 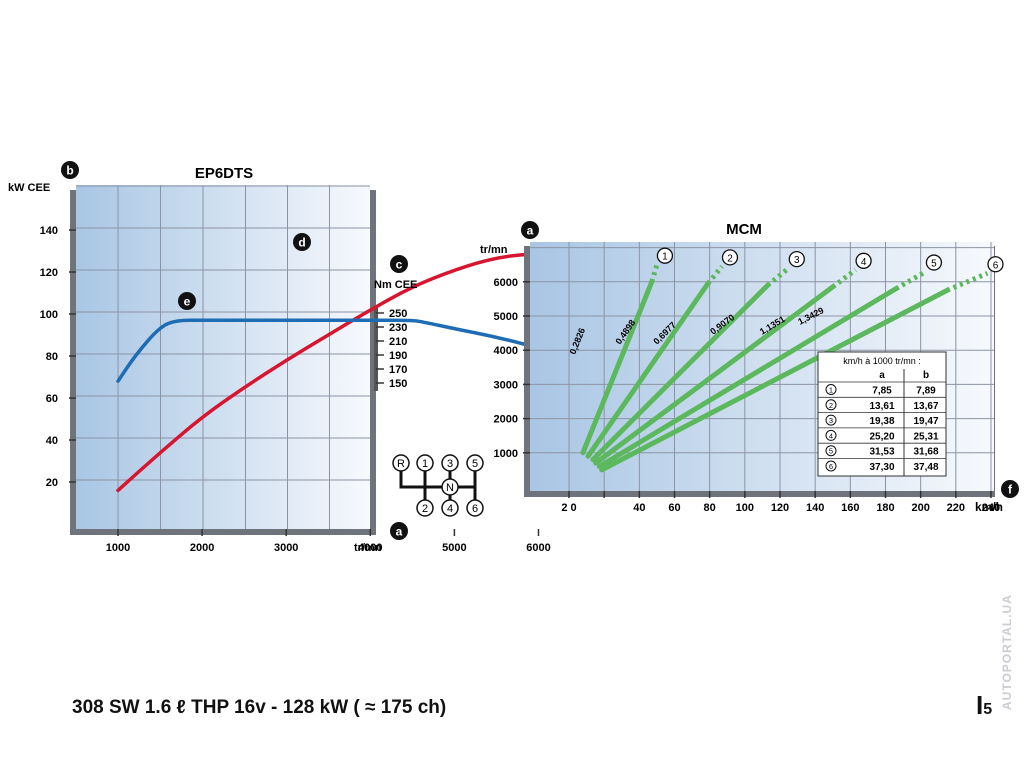 What do you see at coordinates (925, 436) in the screenshot?
I see `gearing-table-cell-b: 25,31` at bounding box center [925, 436].